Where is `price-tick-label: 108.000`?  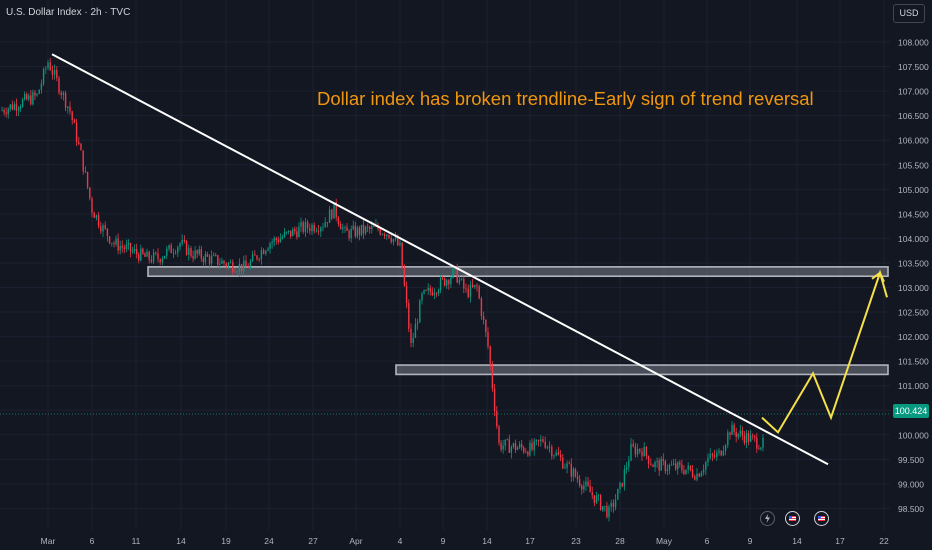
price-tick-label: 108.000 is located at coordinates (913, 43).